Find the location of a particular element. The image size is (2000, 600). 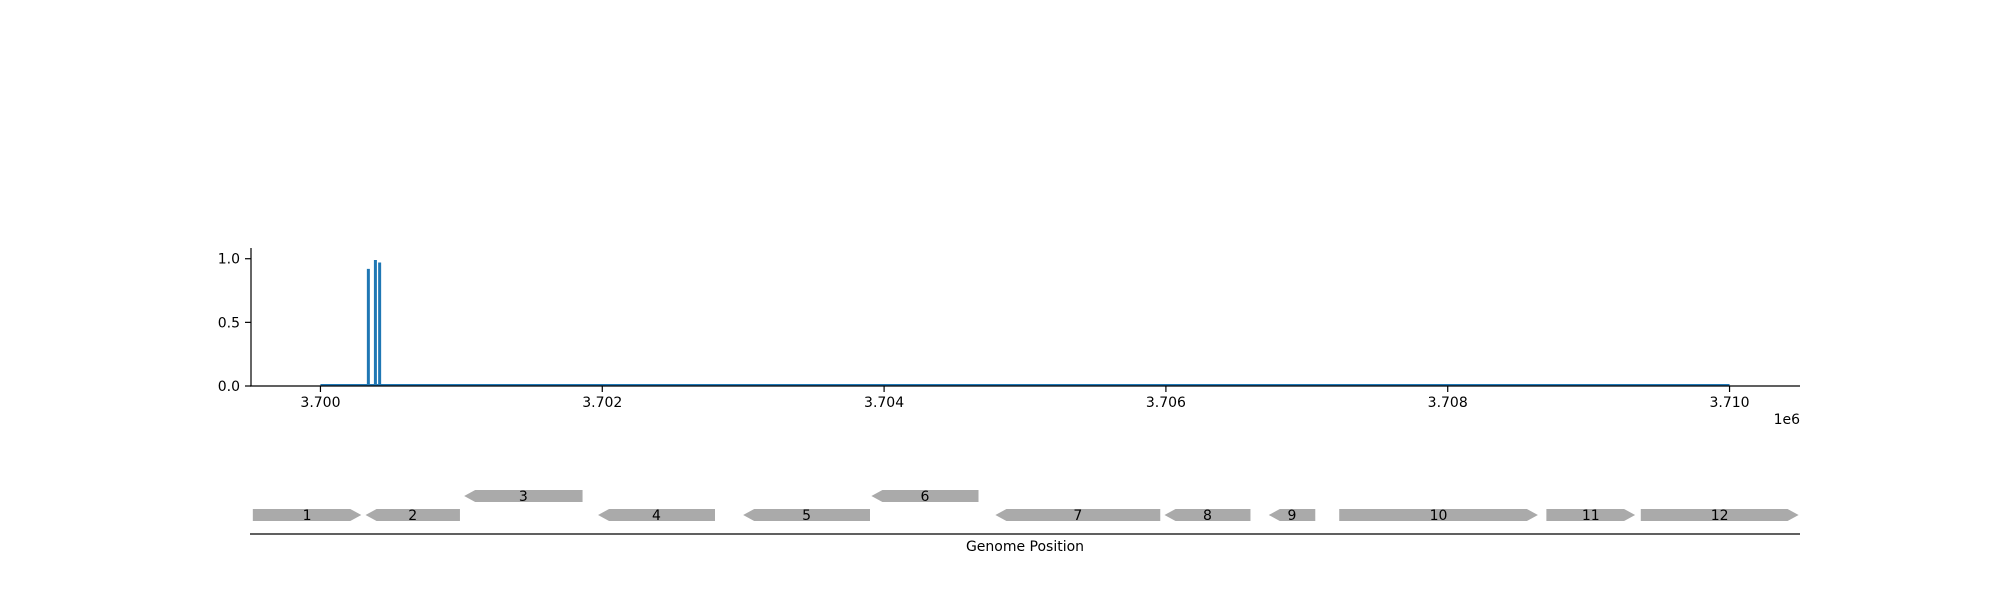

gene-label: 11 is located at coordinates (1591, 516).